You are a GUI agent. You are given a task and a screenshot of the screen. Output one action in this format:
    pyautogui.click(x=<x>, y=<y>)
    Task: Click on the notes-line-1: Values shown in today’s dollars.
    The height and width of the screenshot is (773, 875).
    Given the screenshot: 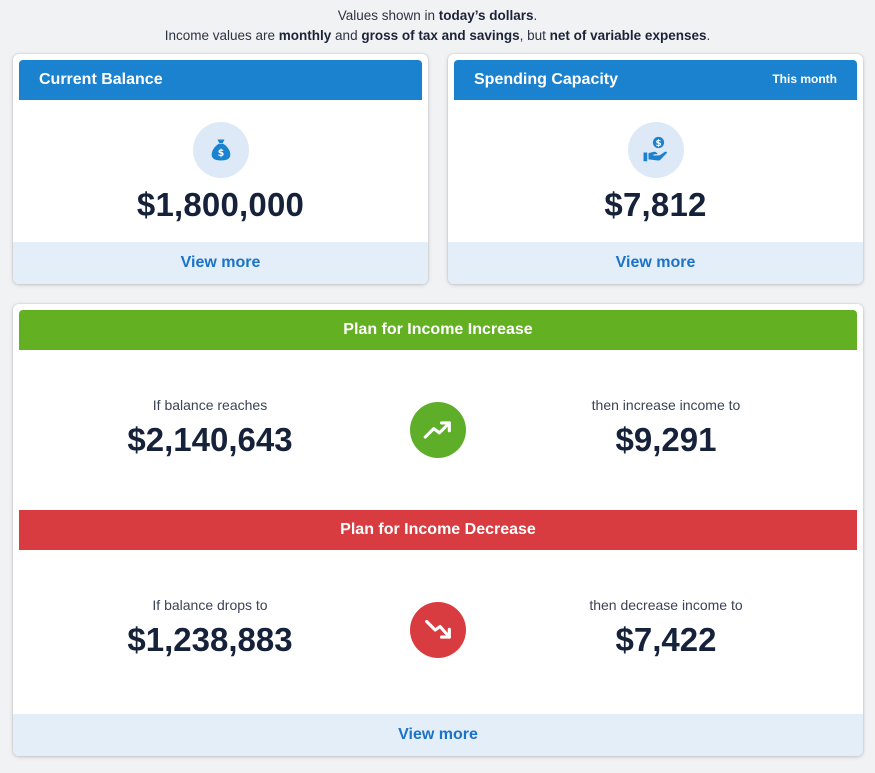 What is the action you would take?
    pyautogui.click(x=437, y=16)
    